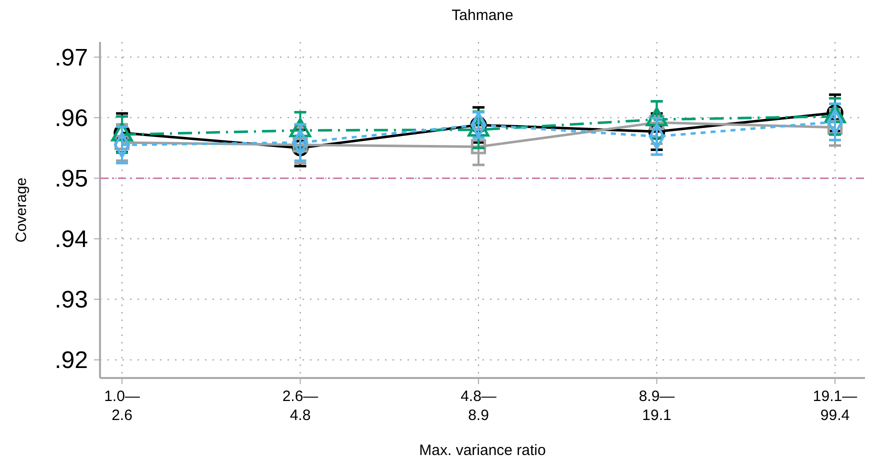 The width and height of the screenshot is (869, 463). Describe the element at coordinates (21, 210) in the screenshot. I see `y-axis-title: Coverage` at that location.